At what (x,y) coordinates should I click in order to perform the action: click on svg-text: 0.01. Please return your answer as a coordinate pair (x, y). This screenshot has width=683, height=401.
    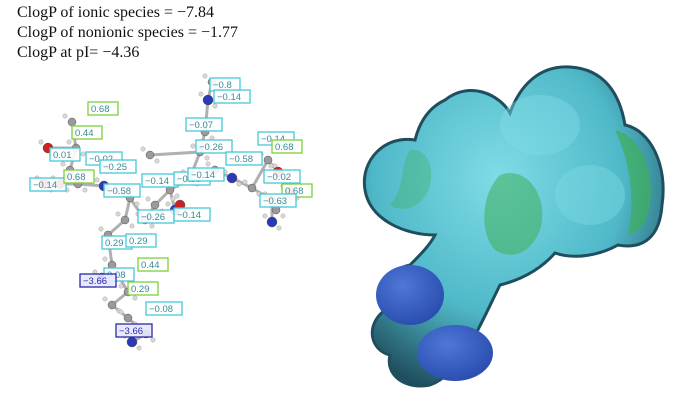
    Looking at the image, I should click on (62, 155).